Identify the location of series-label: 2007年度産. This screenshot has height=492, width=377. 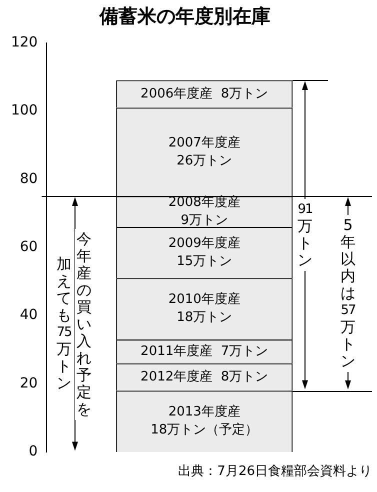
(204, 142).